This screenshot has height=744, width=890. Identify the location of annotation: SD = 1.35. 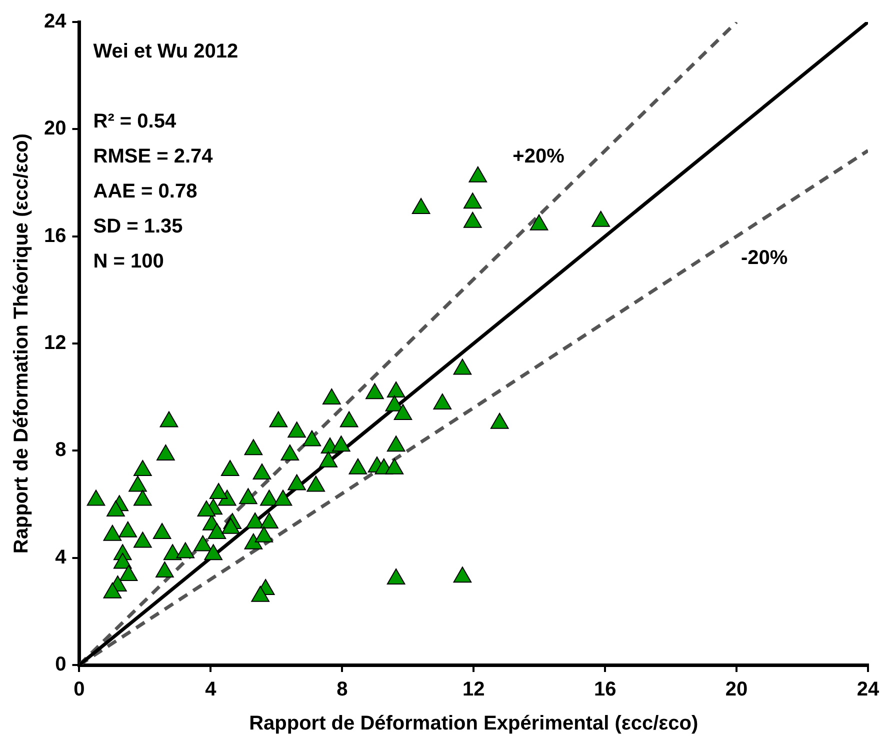
(138, 227).